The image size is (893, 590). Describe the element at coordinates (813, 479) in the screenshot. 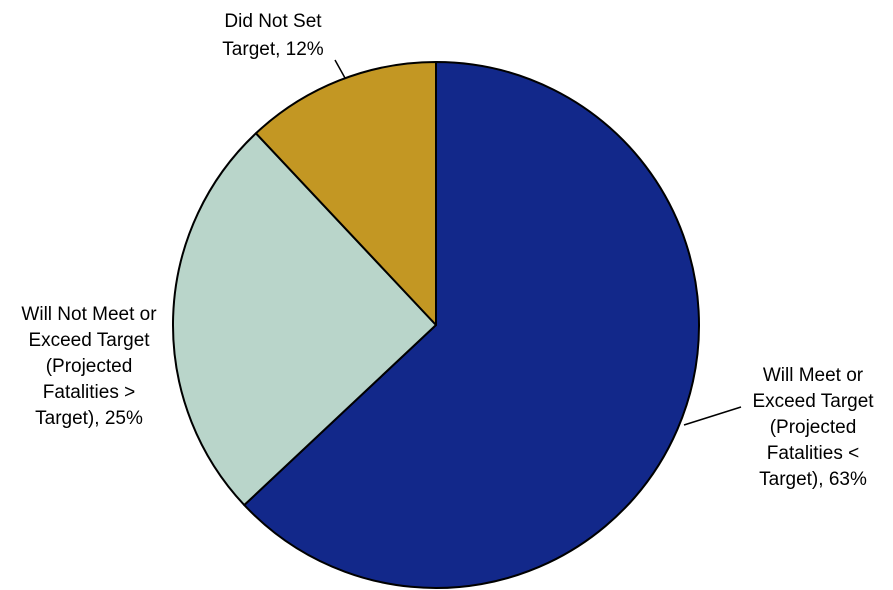

I see `slice-label-0-line-4: Target), 63%` at that location.